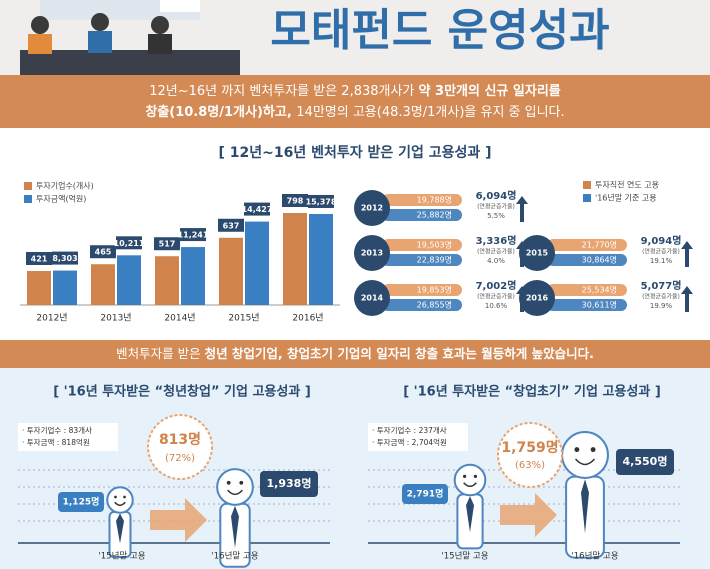 The width and height of the screenshot is (710, 569). I want to click on year: 2016, so click(537, 298).